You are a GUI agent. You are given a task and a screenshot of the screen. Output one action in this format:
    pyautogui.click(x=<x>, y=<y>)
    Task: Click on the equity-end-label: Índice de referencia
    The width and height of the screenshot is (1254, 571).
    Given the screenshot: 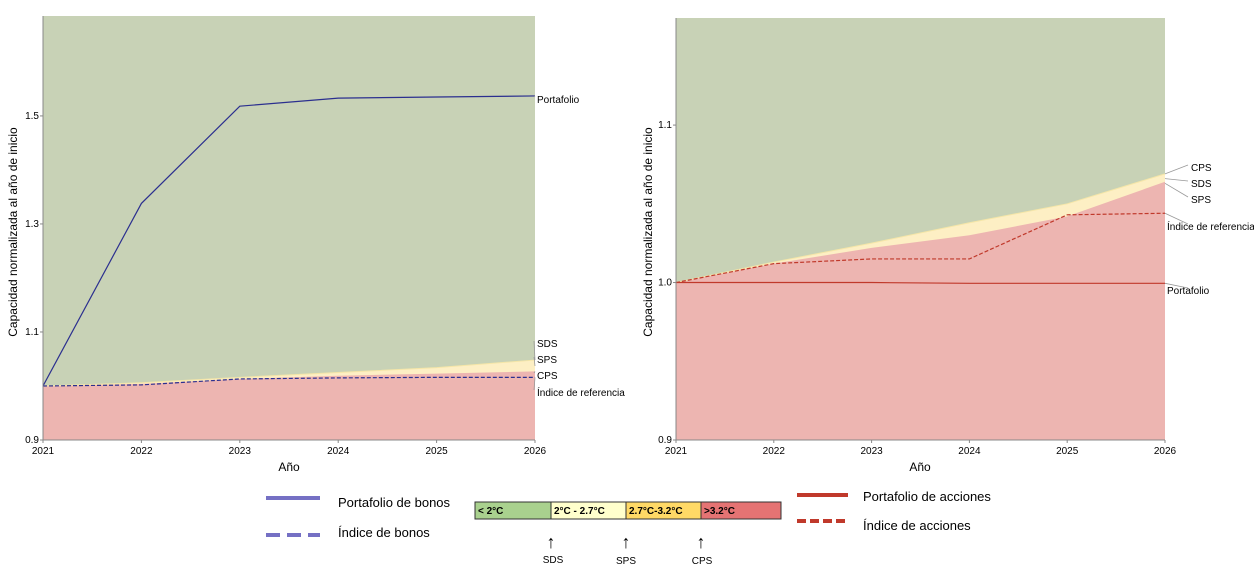 What is the action you would take?
    pyautogui.click(x=1210, y=226)
    